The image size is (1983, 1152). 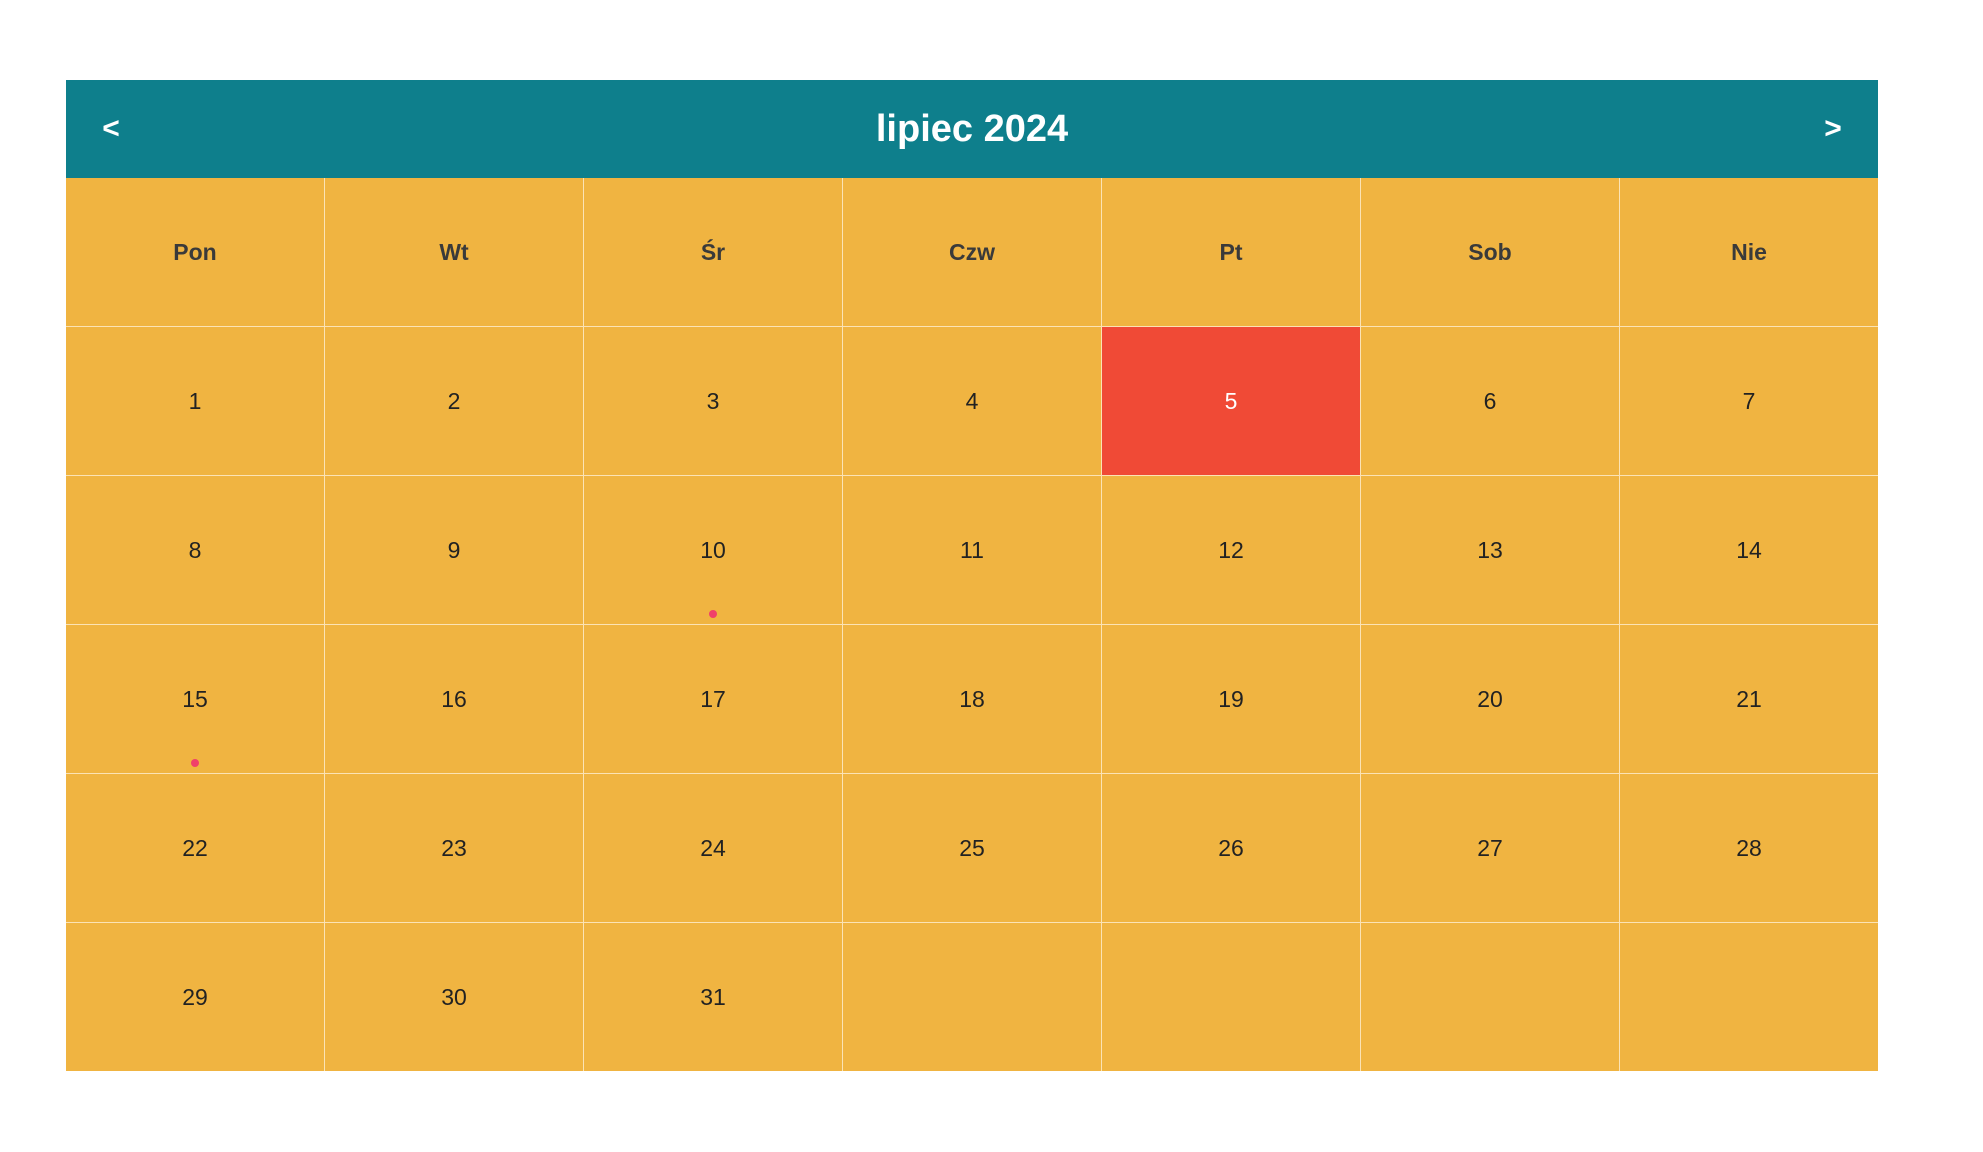 What do you see at coordinates (1749, 401) in the screenshot?
I see `day-cell: 7` at bounding box center [1749, 401].